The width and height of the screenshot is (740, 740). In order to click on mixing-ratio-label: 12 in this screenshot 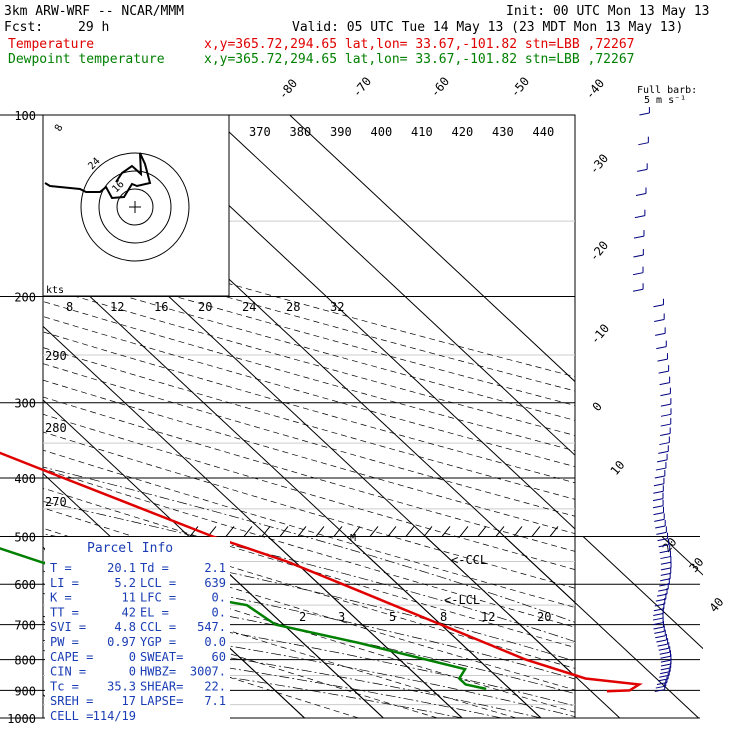, I will do `click(488, 617)`.